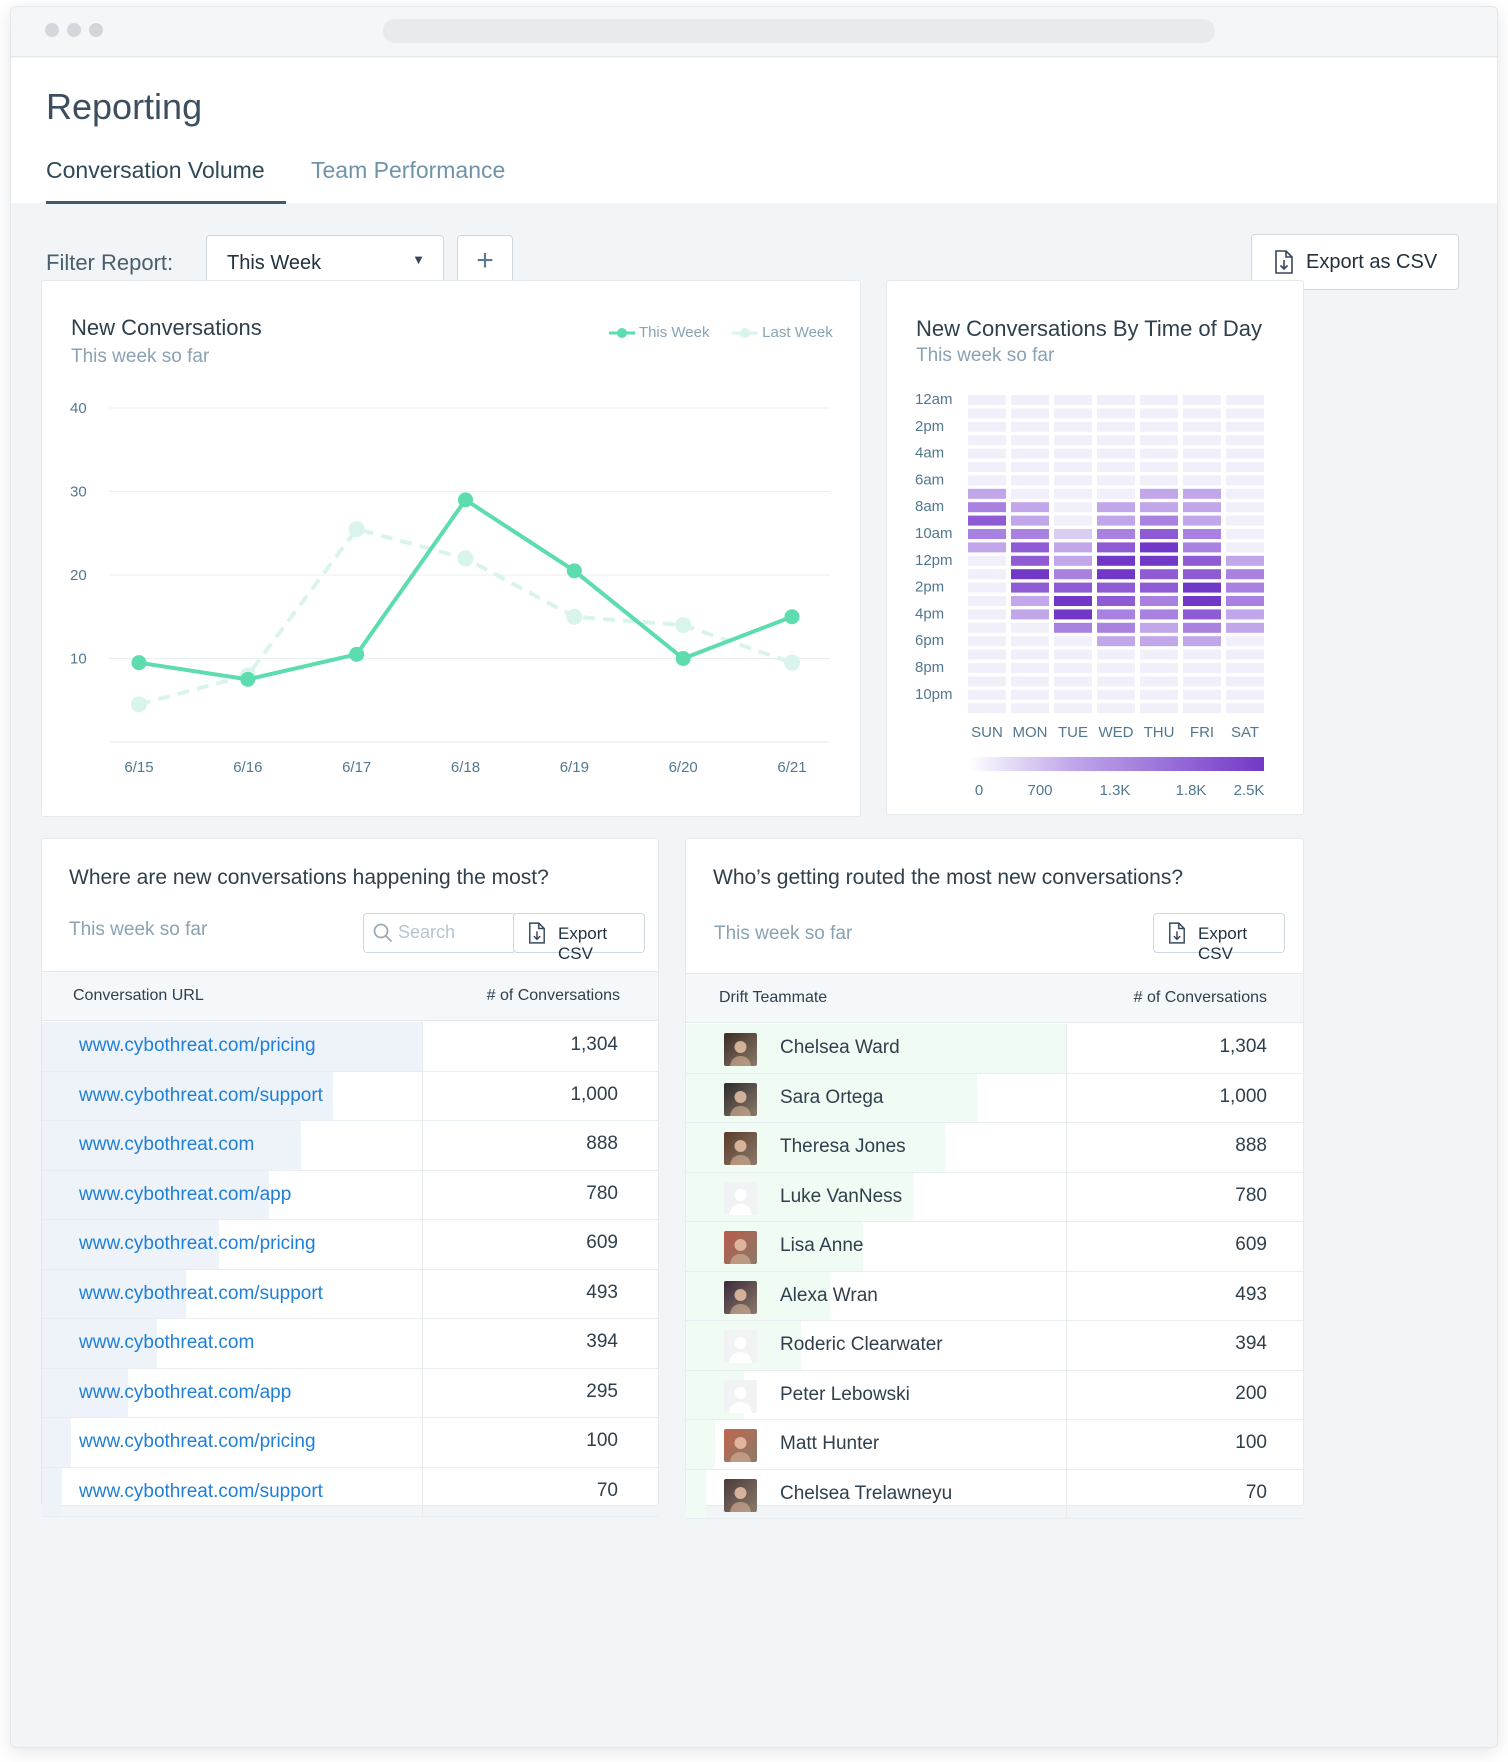  I want to click on teammate-name: Matt Hunter, so click(830, 1443).